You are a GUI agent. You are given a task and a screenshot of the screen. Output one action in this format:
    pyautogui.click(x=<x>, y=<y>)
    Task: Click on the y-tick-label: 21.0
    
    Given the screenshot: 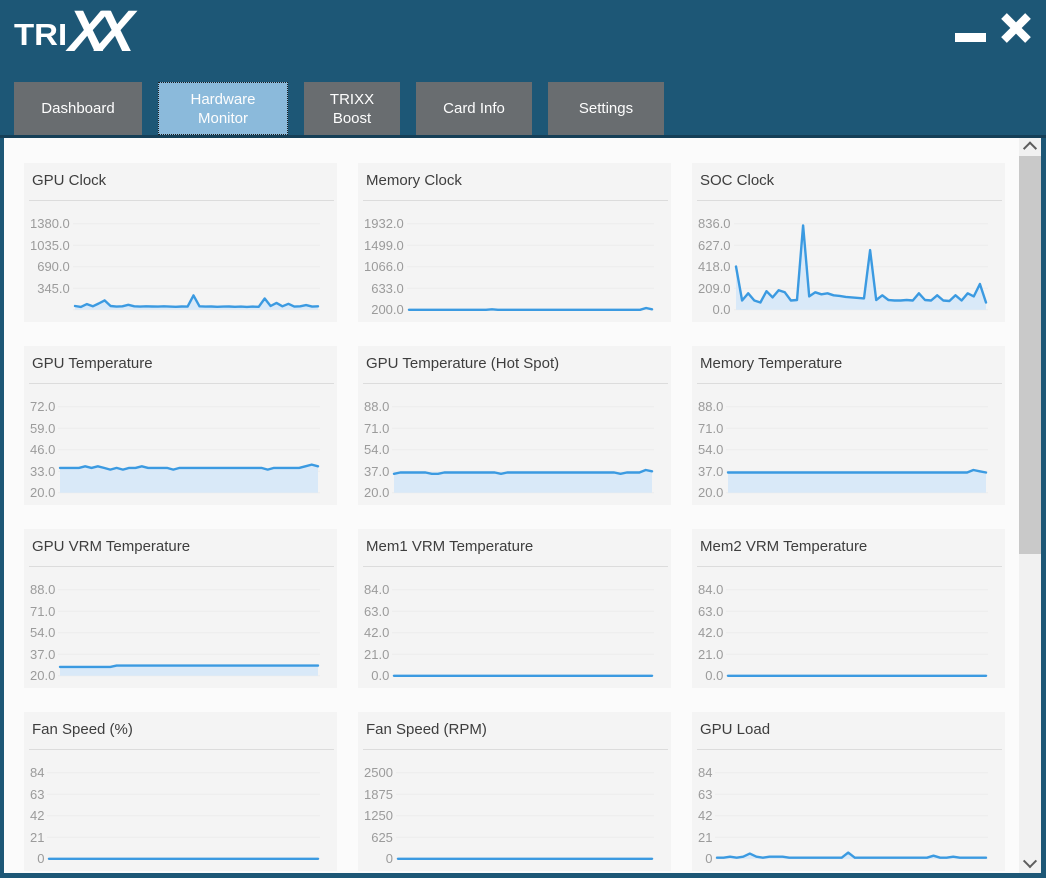 What is the action you would take?
    pyautogui.click(x=711, y=654)
    